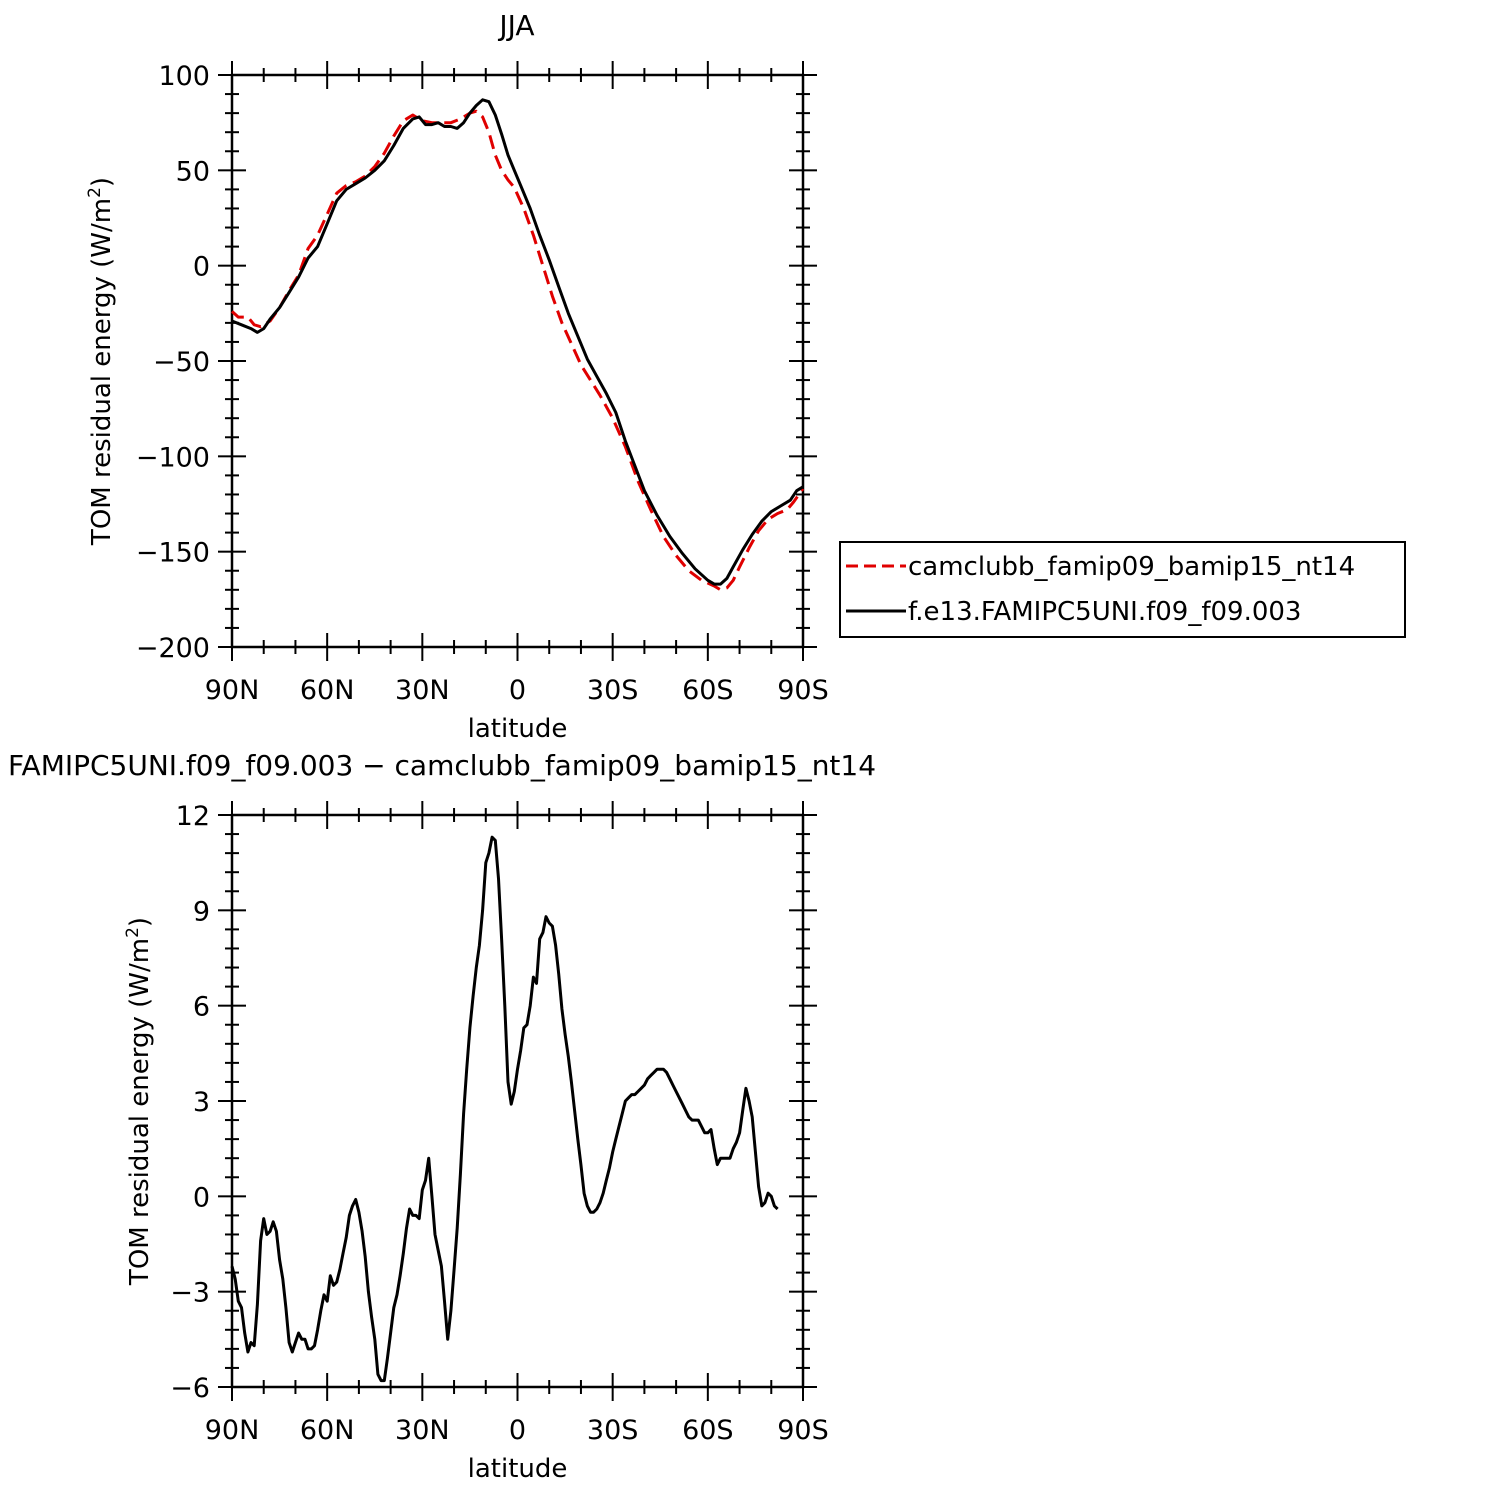 The height and width of the screenshot is (1491, 1488). Describe the element at coordinates (193, 816) in the screenshot. I see `y-tick-label: 12` at that location.